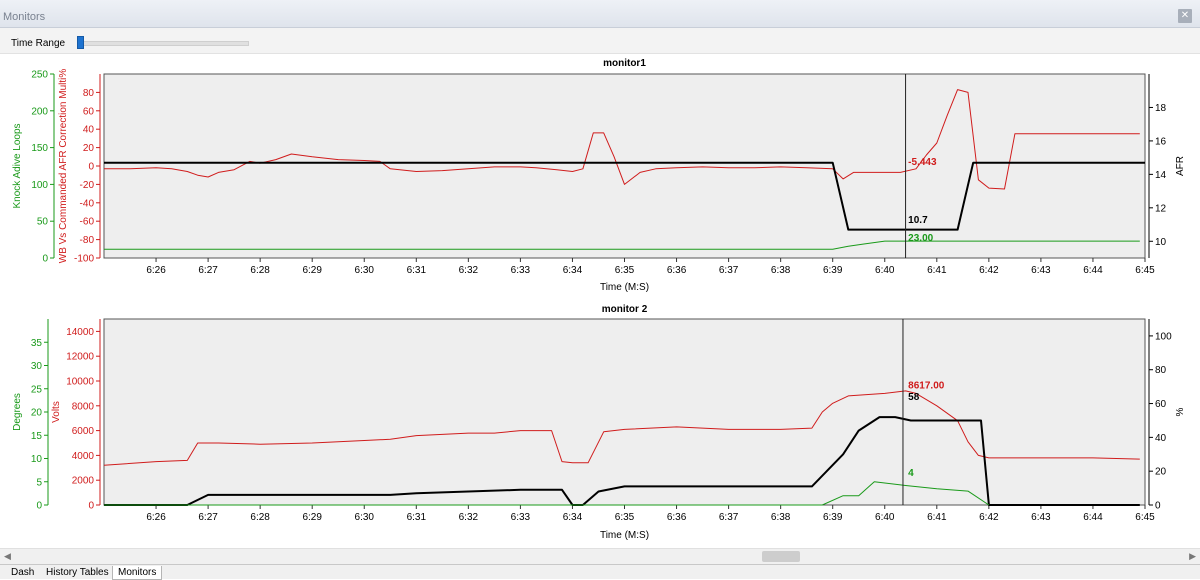  Describe the element at coordinates (83, 406) in the screenshot. I see `chart2-volts-tick-label: 8000` at that location.